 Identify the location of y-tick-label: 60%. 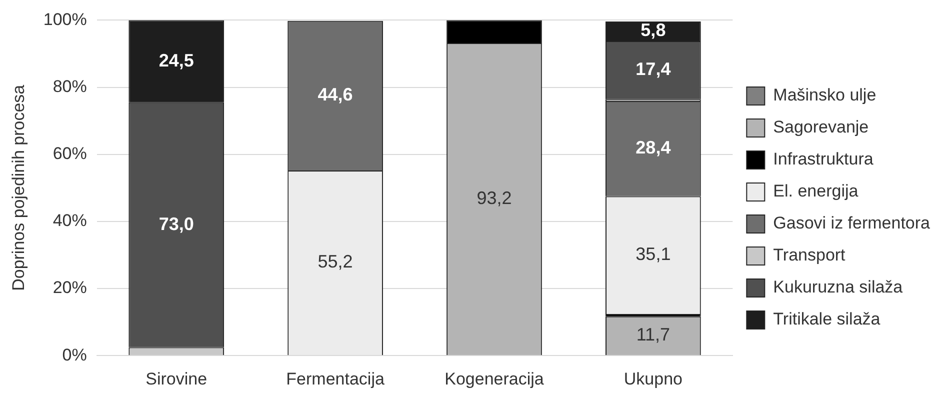
(69, 154).